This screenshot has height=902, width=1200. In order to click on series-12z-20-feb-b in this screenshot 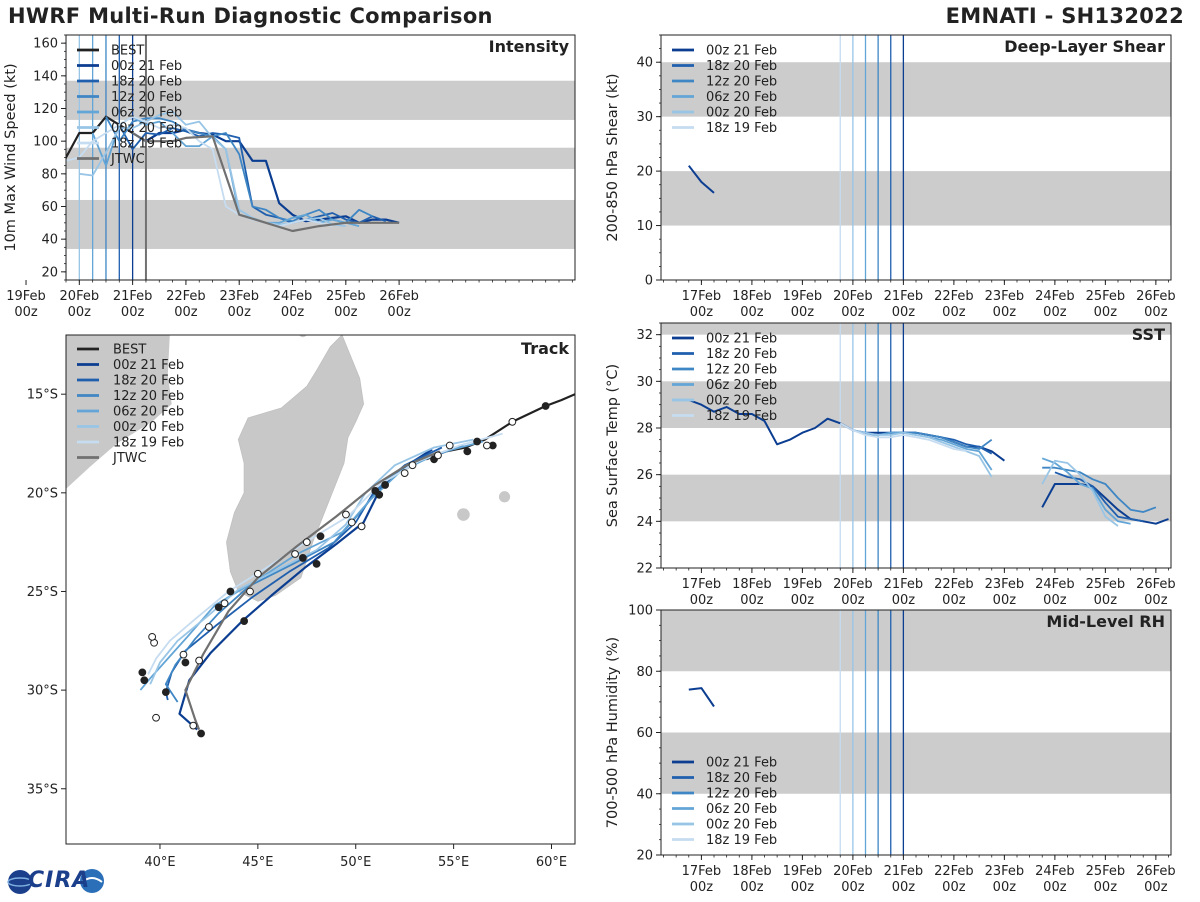, I will do `click(1099, 489)`.